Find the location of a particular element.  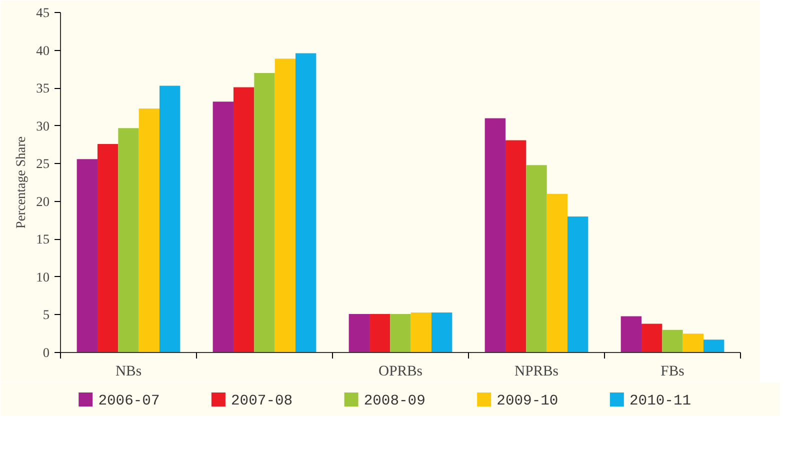

y-tick-label: 5 is located at coordinates (46, 314).